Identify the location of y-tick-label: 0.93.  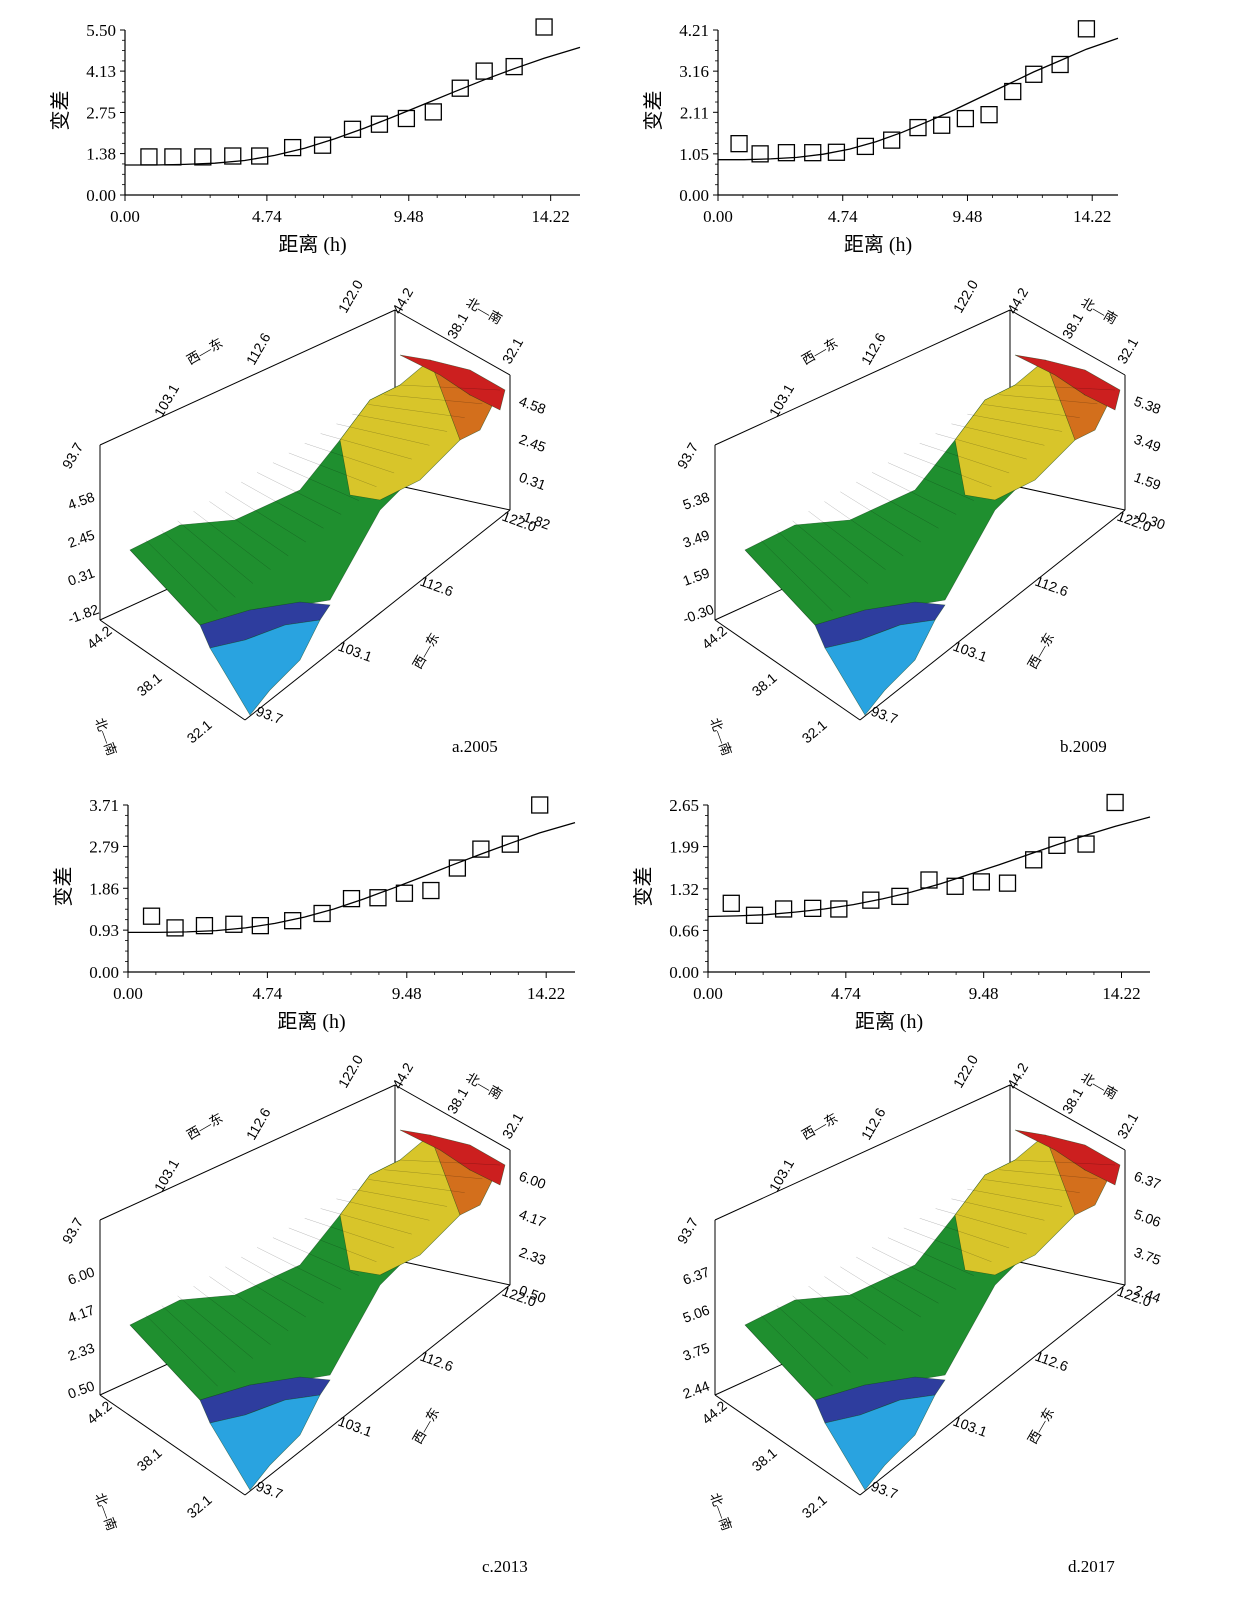
(104, 930).